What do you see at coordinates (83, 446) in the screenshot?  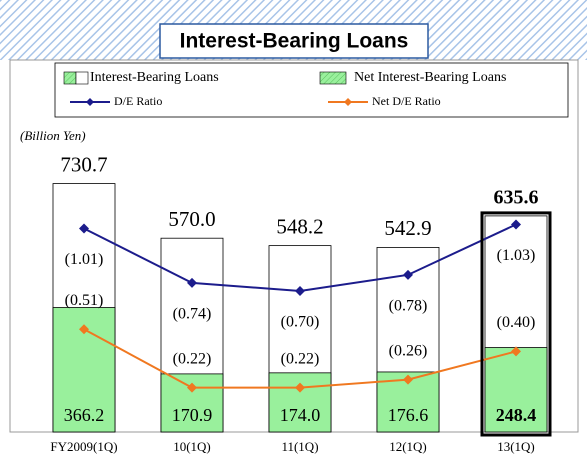 I see `x-tick-label: FY2009(1Q)` at bounding box center [83, 446].